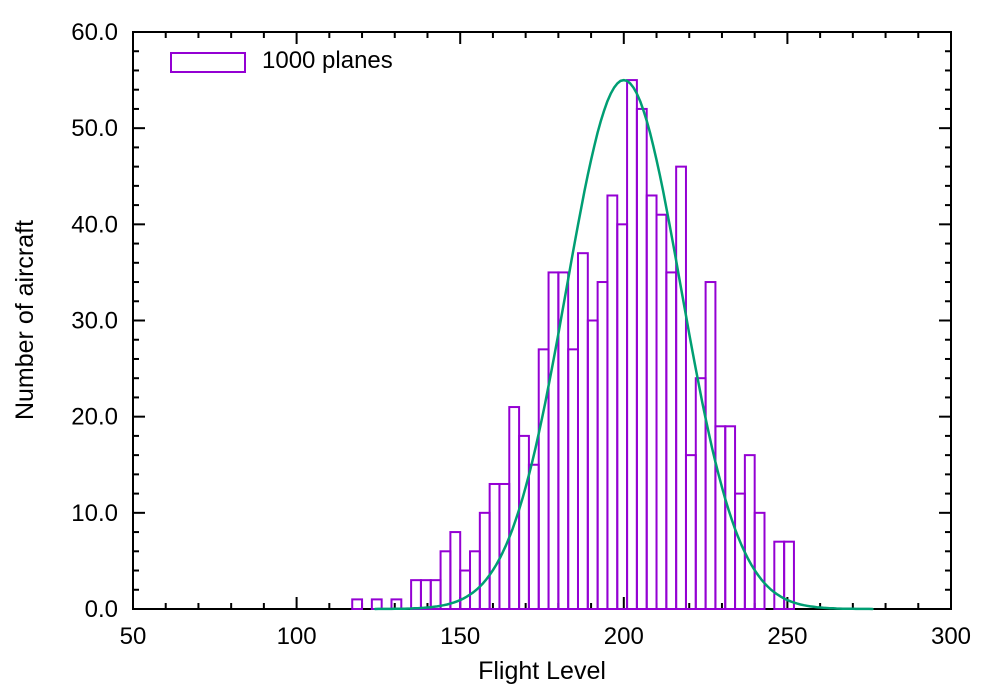  What do you see at coordinates (101, 609) in the screenshot?
I see `y-tick-label: 0.0` at bounding box center [101, 609].